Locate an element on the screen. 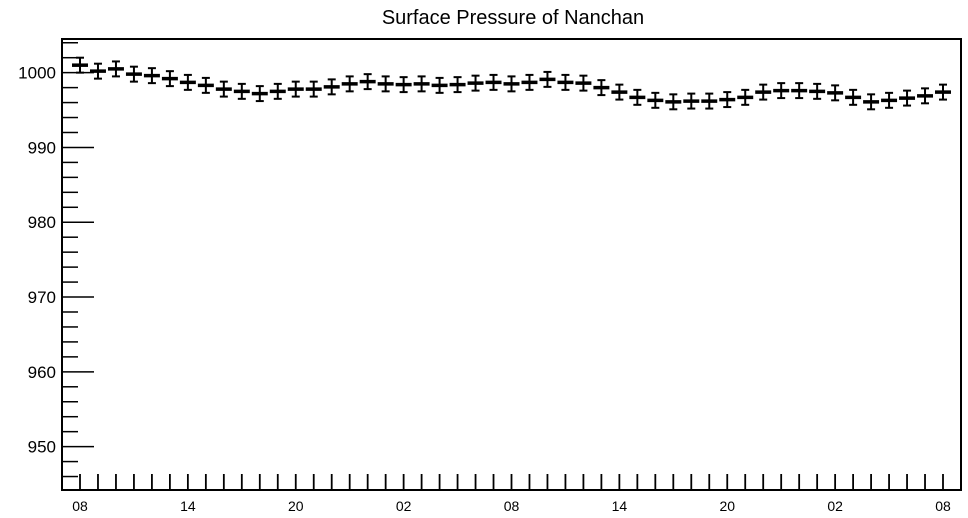 The height and width of the screenshot is (518, 968). y-tick-label: 950 is located at coordinates (42, 447).